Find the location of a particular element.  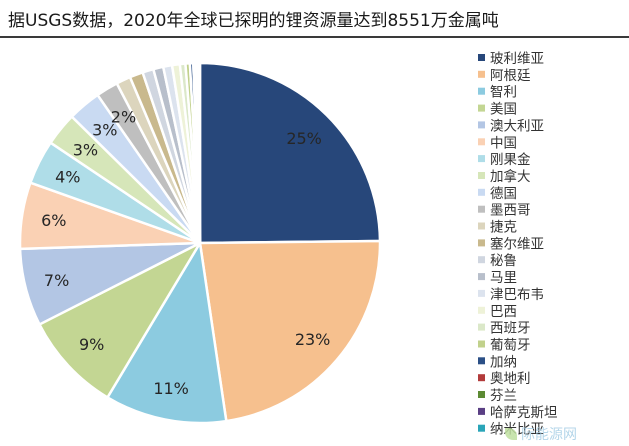

legend-label: 西班牙 is located at coordinates (510, 329).